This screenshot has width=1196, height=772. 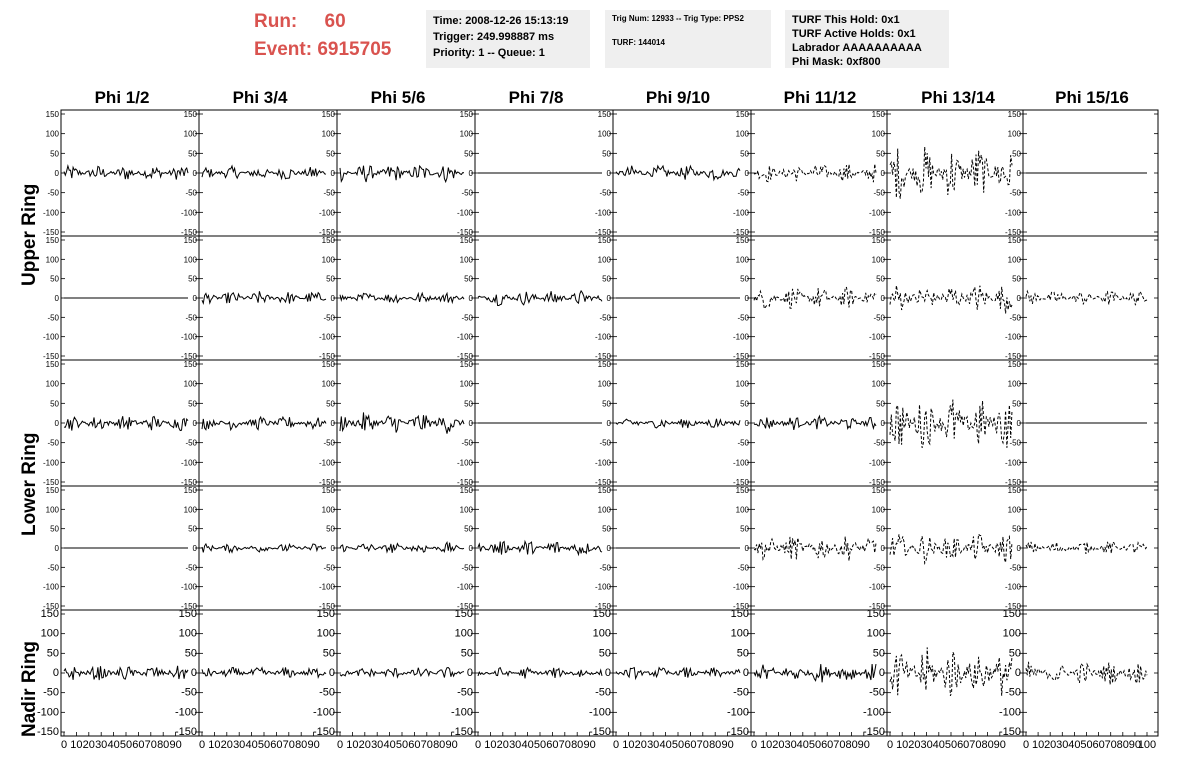 I want to click on column-header-7: Phi 13/14, so click(x=958, y=97).